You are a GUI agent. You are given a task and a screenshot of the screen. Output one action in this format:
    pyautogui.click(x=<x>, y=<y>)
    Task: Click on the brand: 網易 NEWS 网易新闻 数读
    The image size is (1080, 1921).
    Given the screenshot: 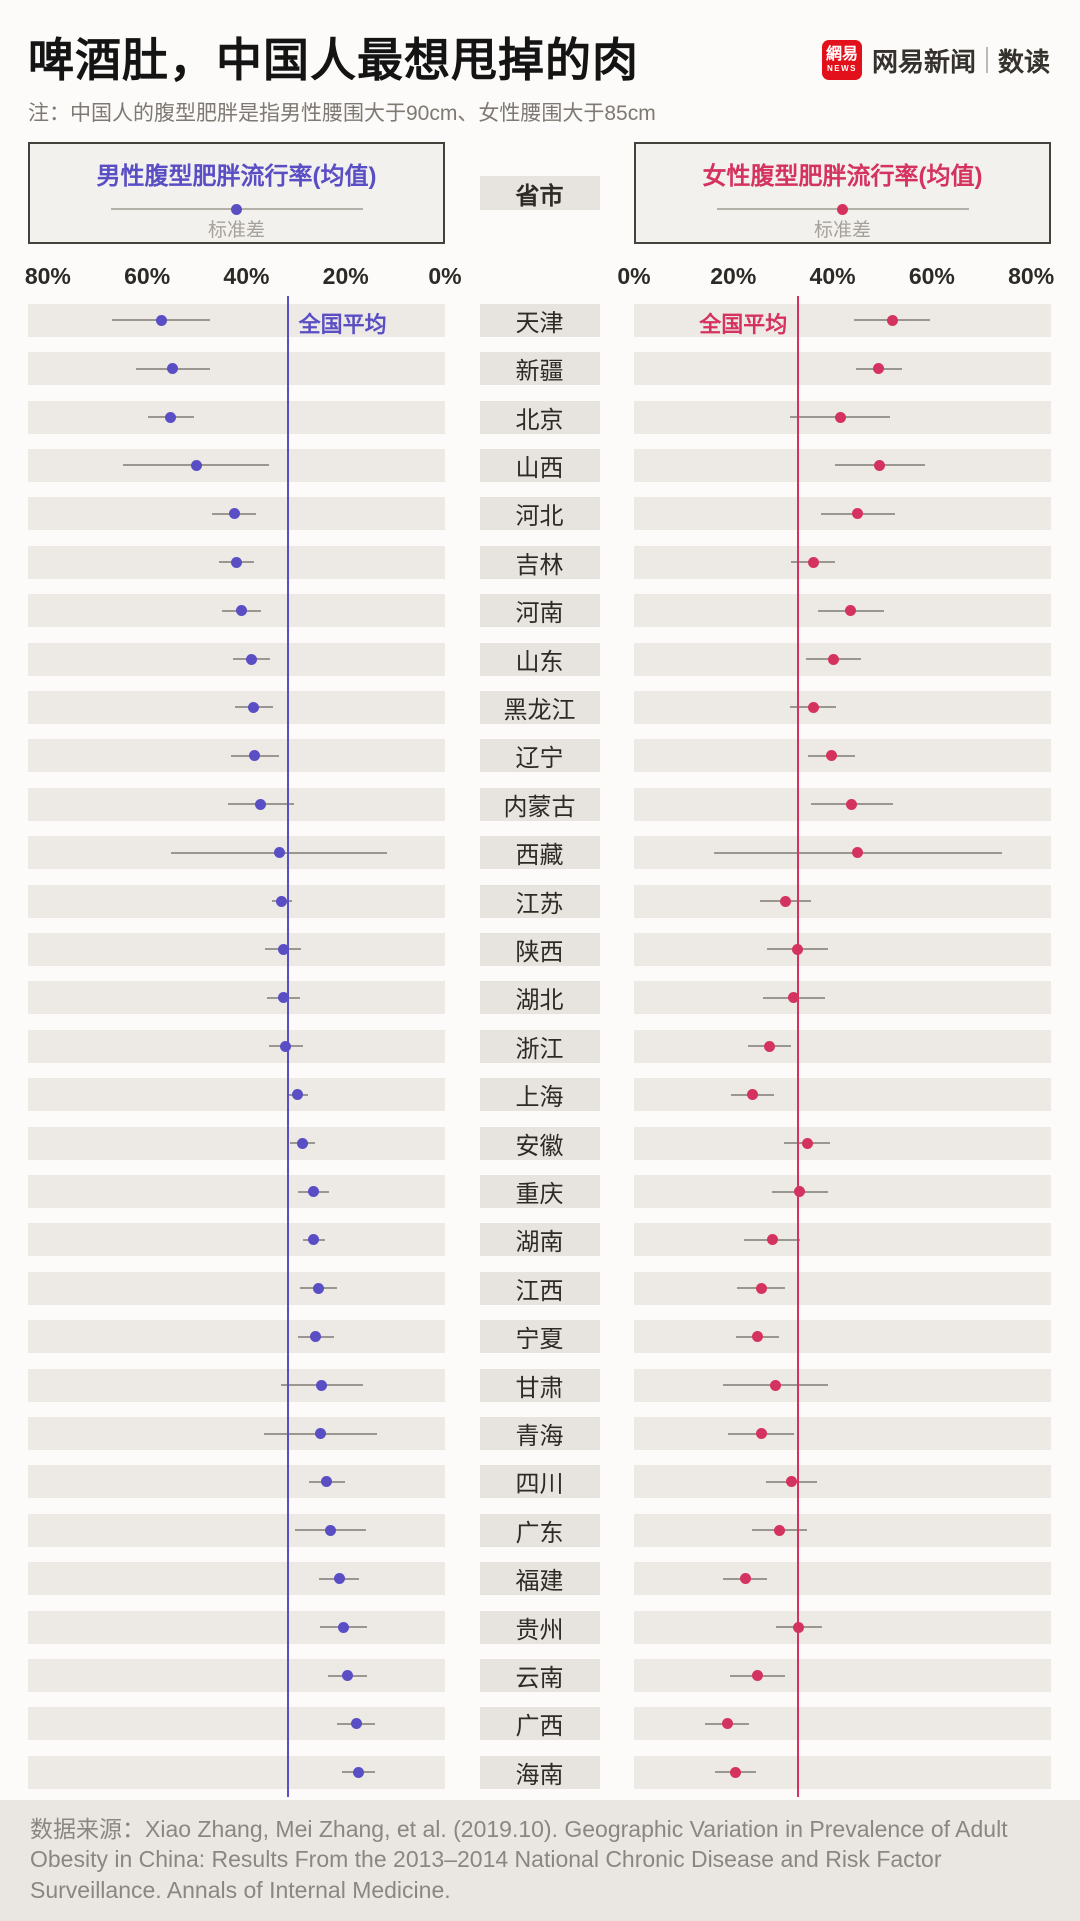 What is the action you would take?
    pyautogui.click(x=935, y=60)
    